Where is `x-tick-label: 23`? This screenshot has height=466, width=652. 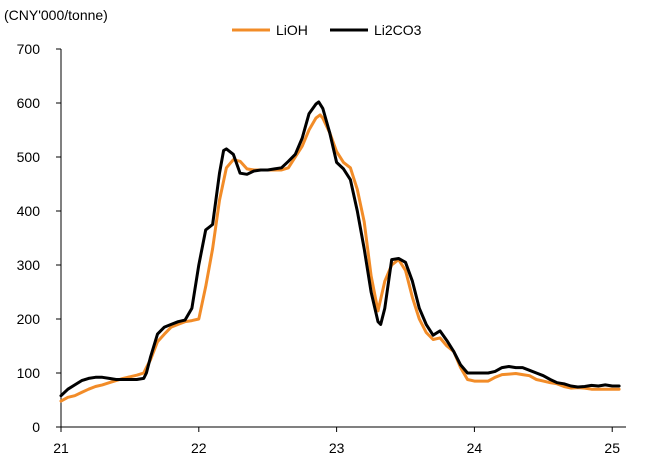
x-tick-label: 23 is located at coordinates (337, 448).